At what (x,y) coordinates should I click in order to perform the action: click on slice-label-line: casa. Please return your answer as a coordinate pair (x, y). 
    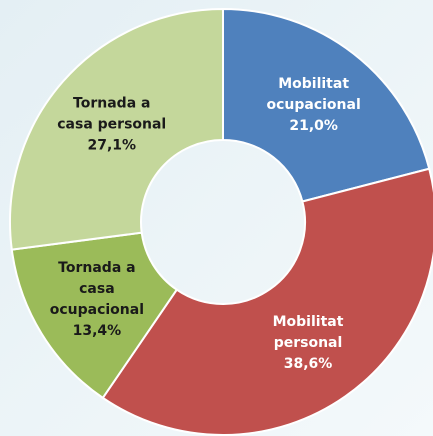
    Looking at the image, I should click on (97, 289).